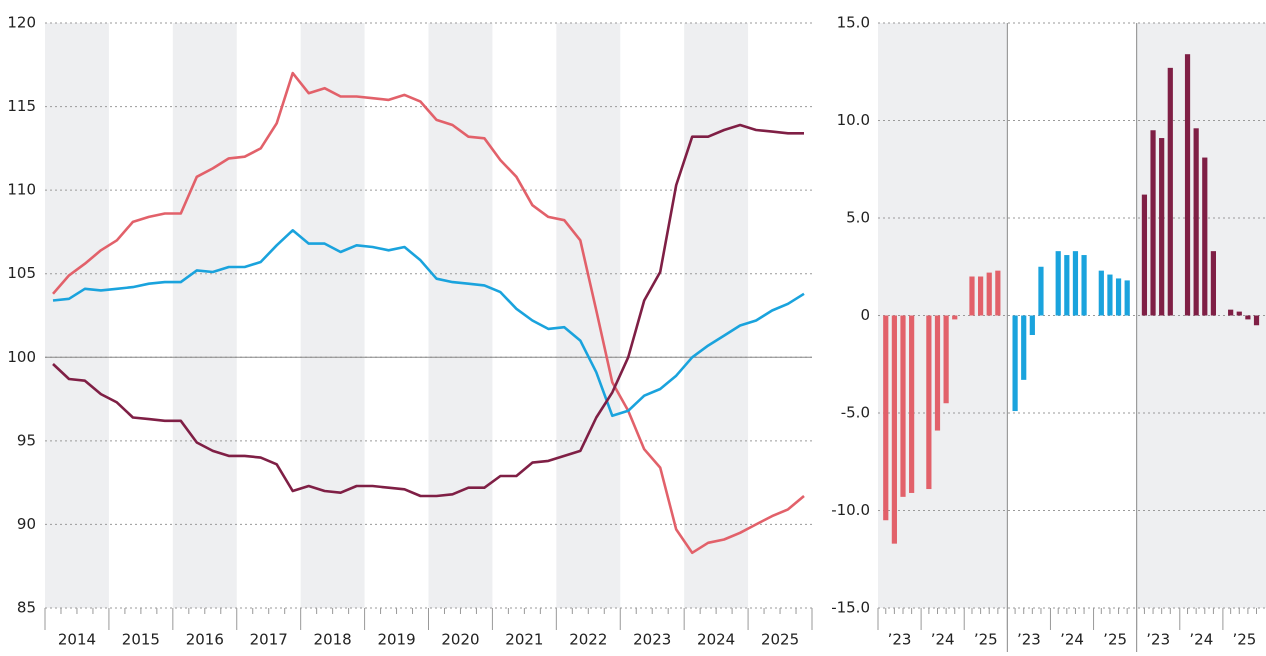  What do you see at coordinates (26, 524) in the screenshot?
I see `y-tick-label: 90` at bounding box center [26, 524].